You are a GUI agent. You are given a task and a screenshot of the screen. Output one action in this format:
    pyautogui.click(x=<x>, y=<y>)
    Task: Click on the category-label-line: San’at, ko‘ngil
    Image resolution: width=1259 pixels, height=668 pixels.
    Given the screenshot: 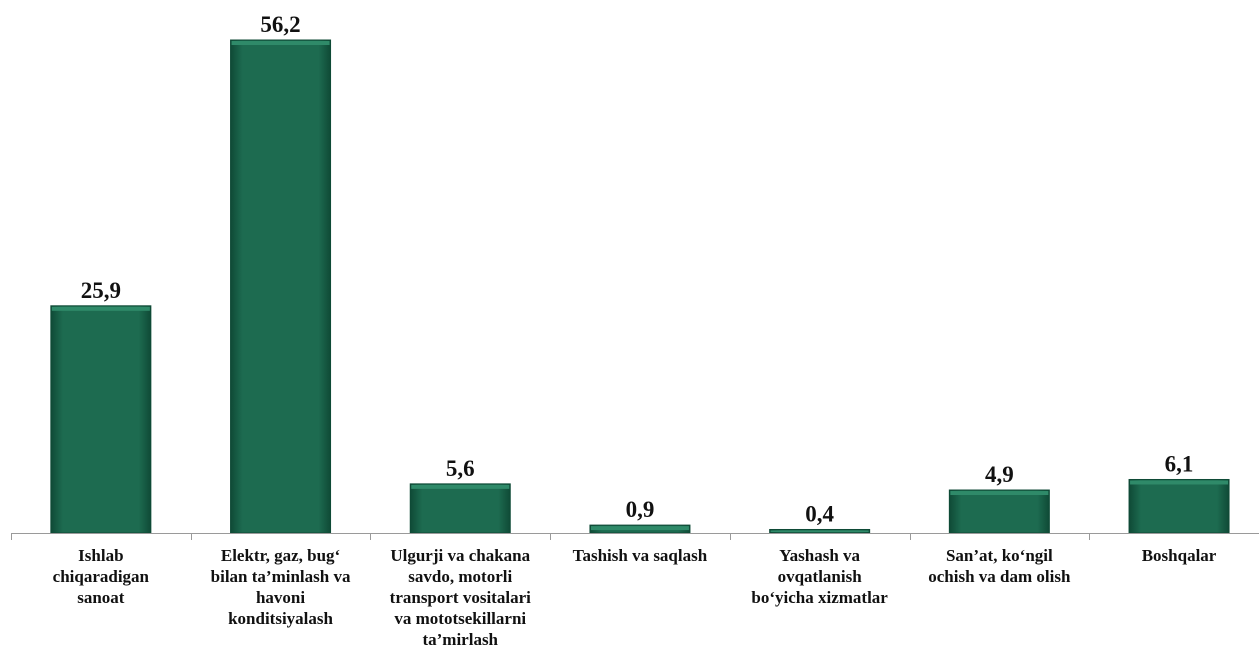 What is the action you would take?
    pyautogui.click(x=999, y=555)
    